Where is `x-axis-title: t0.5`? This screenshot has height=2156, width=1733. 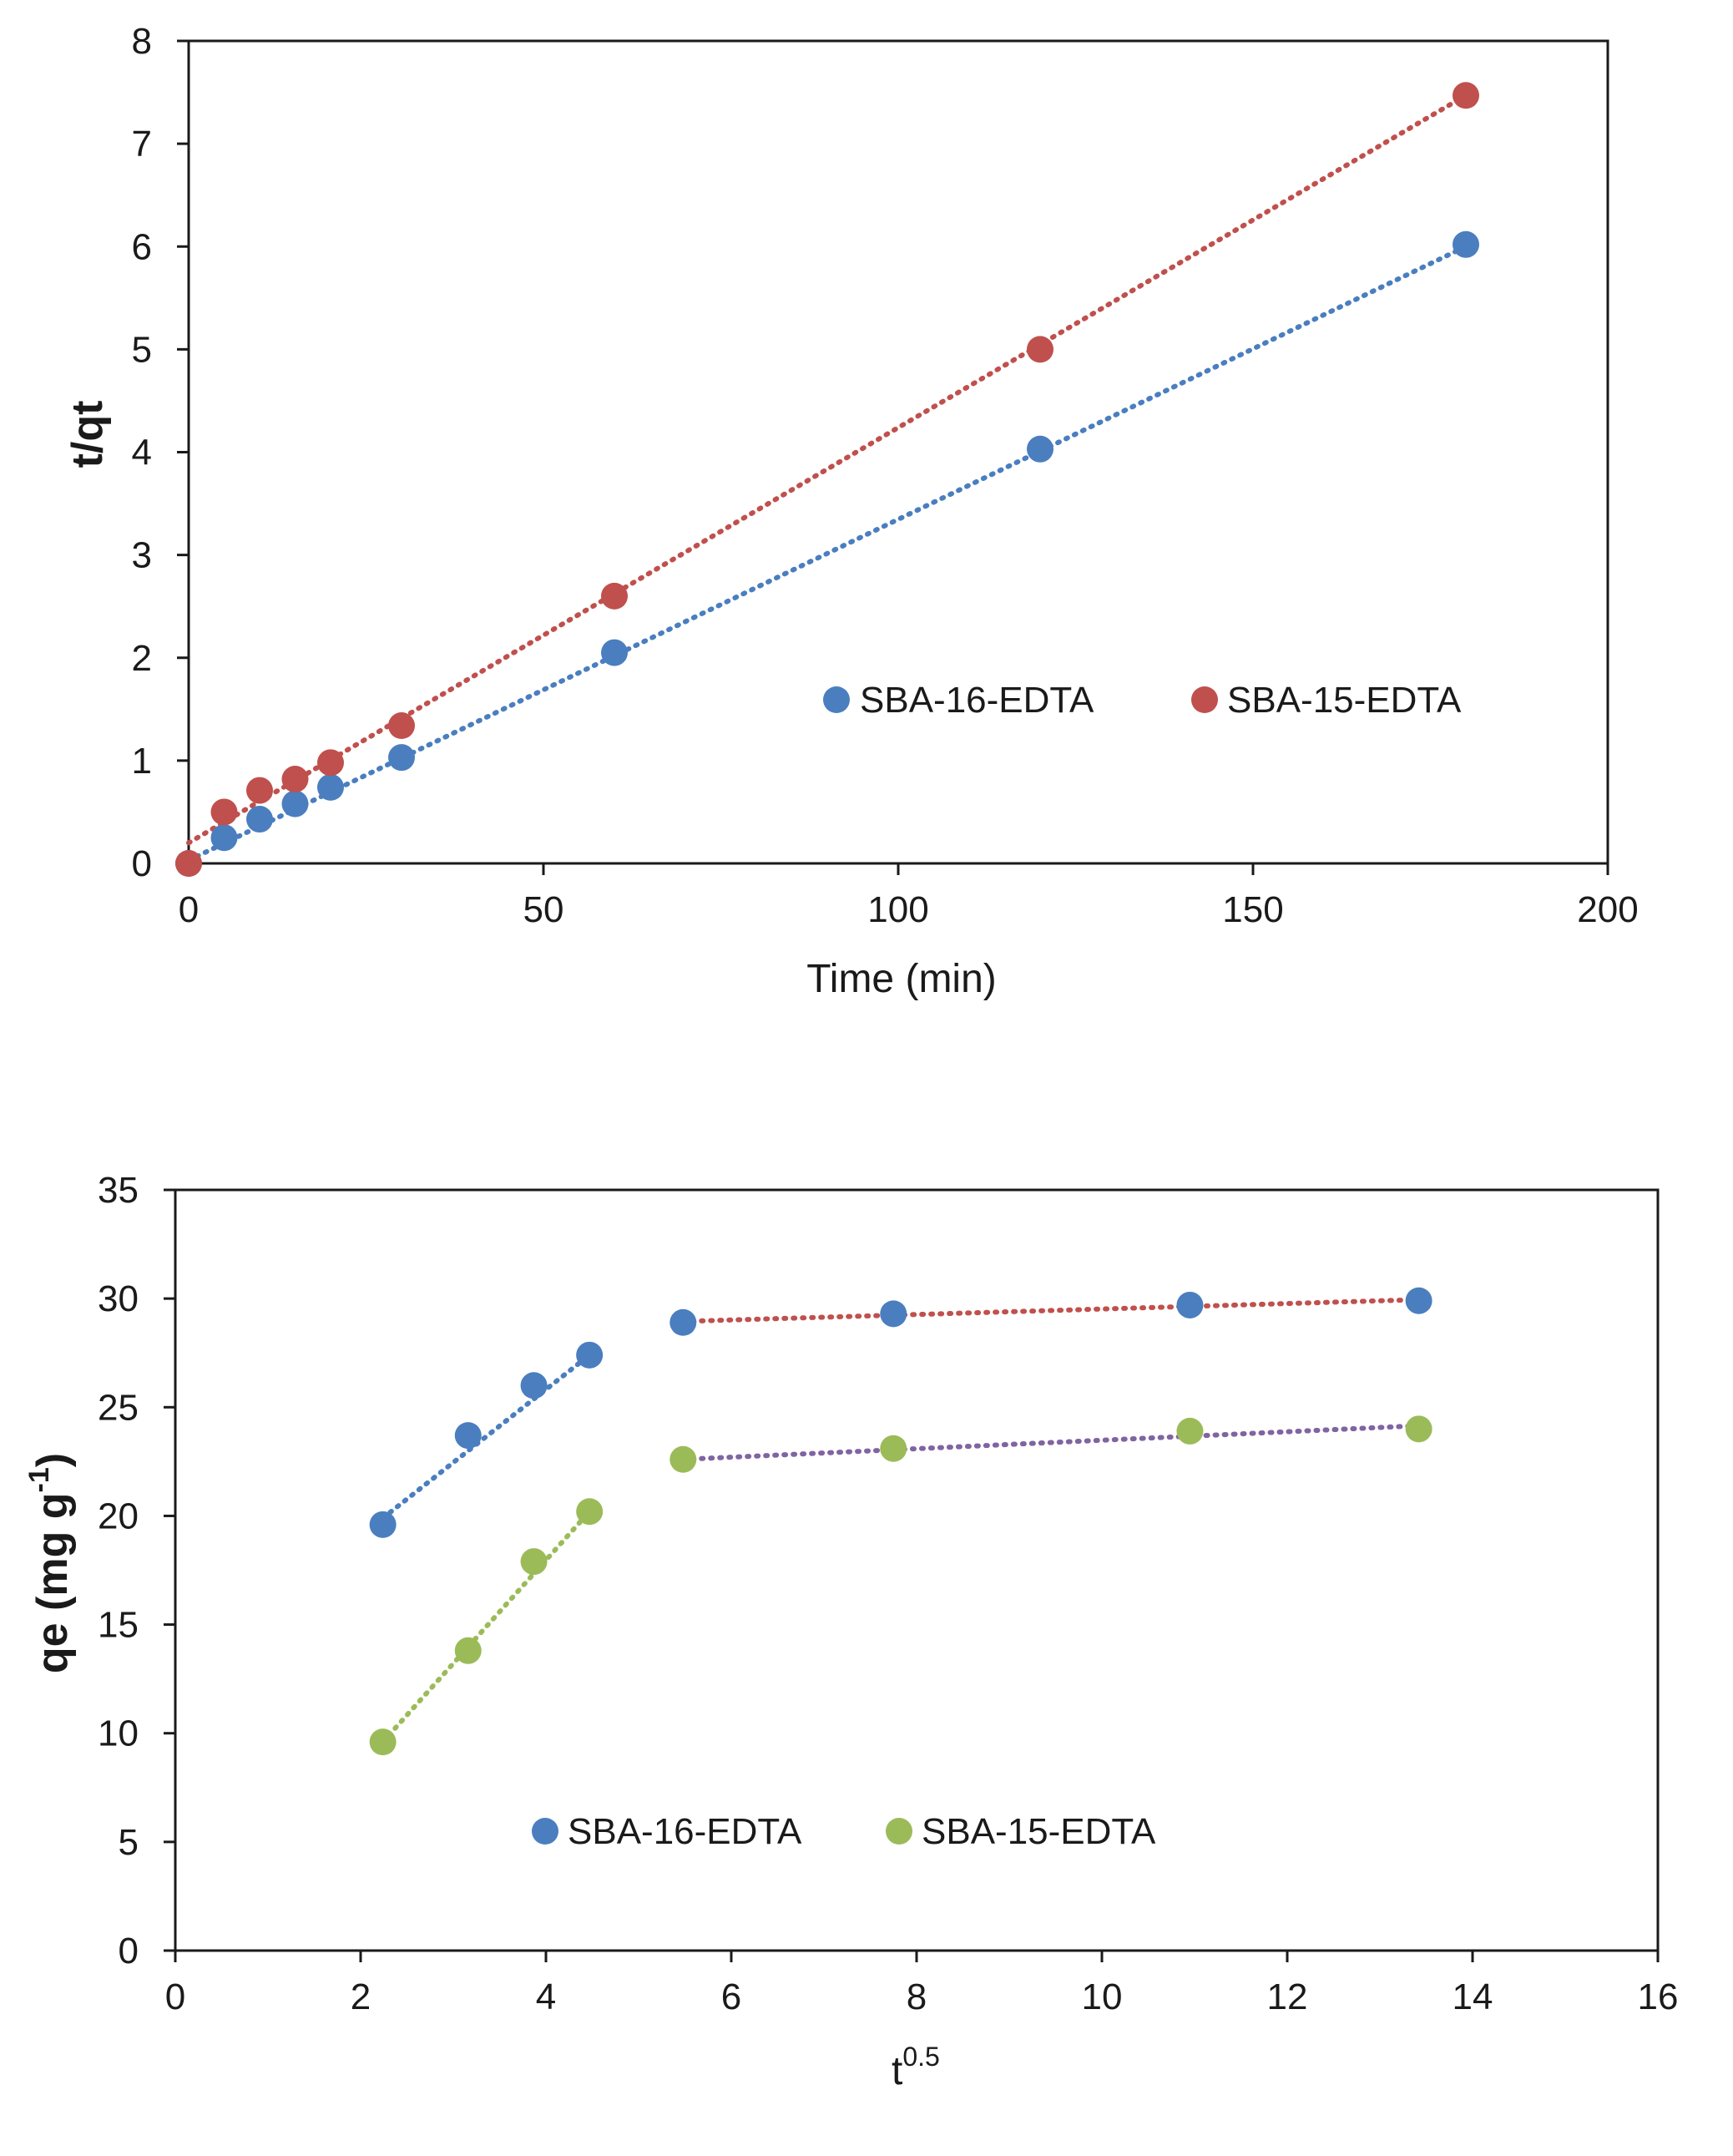
x-axis-title: t0.5 is located at coordinates (916, 2067).